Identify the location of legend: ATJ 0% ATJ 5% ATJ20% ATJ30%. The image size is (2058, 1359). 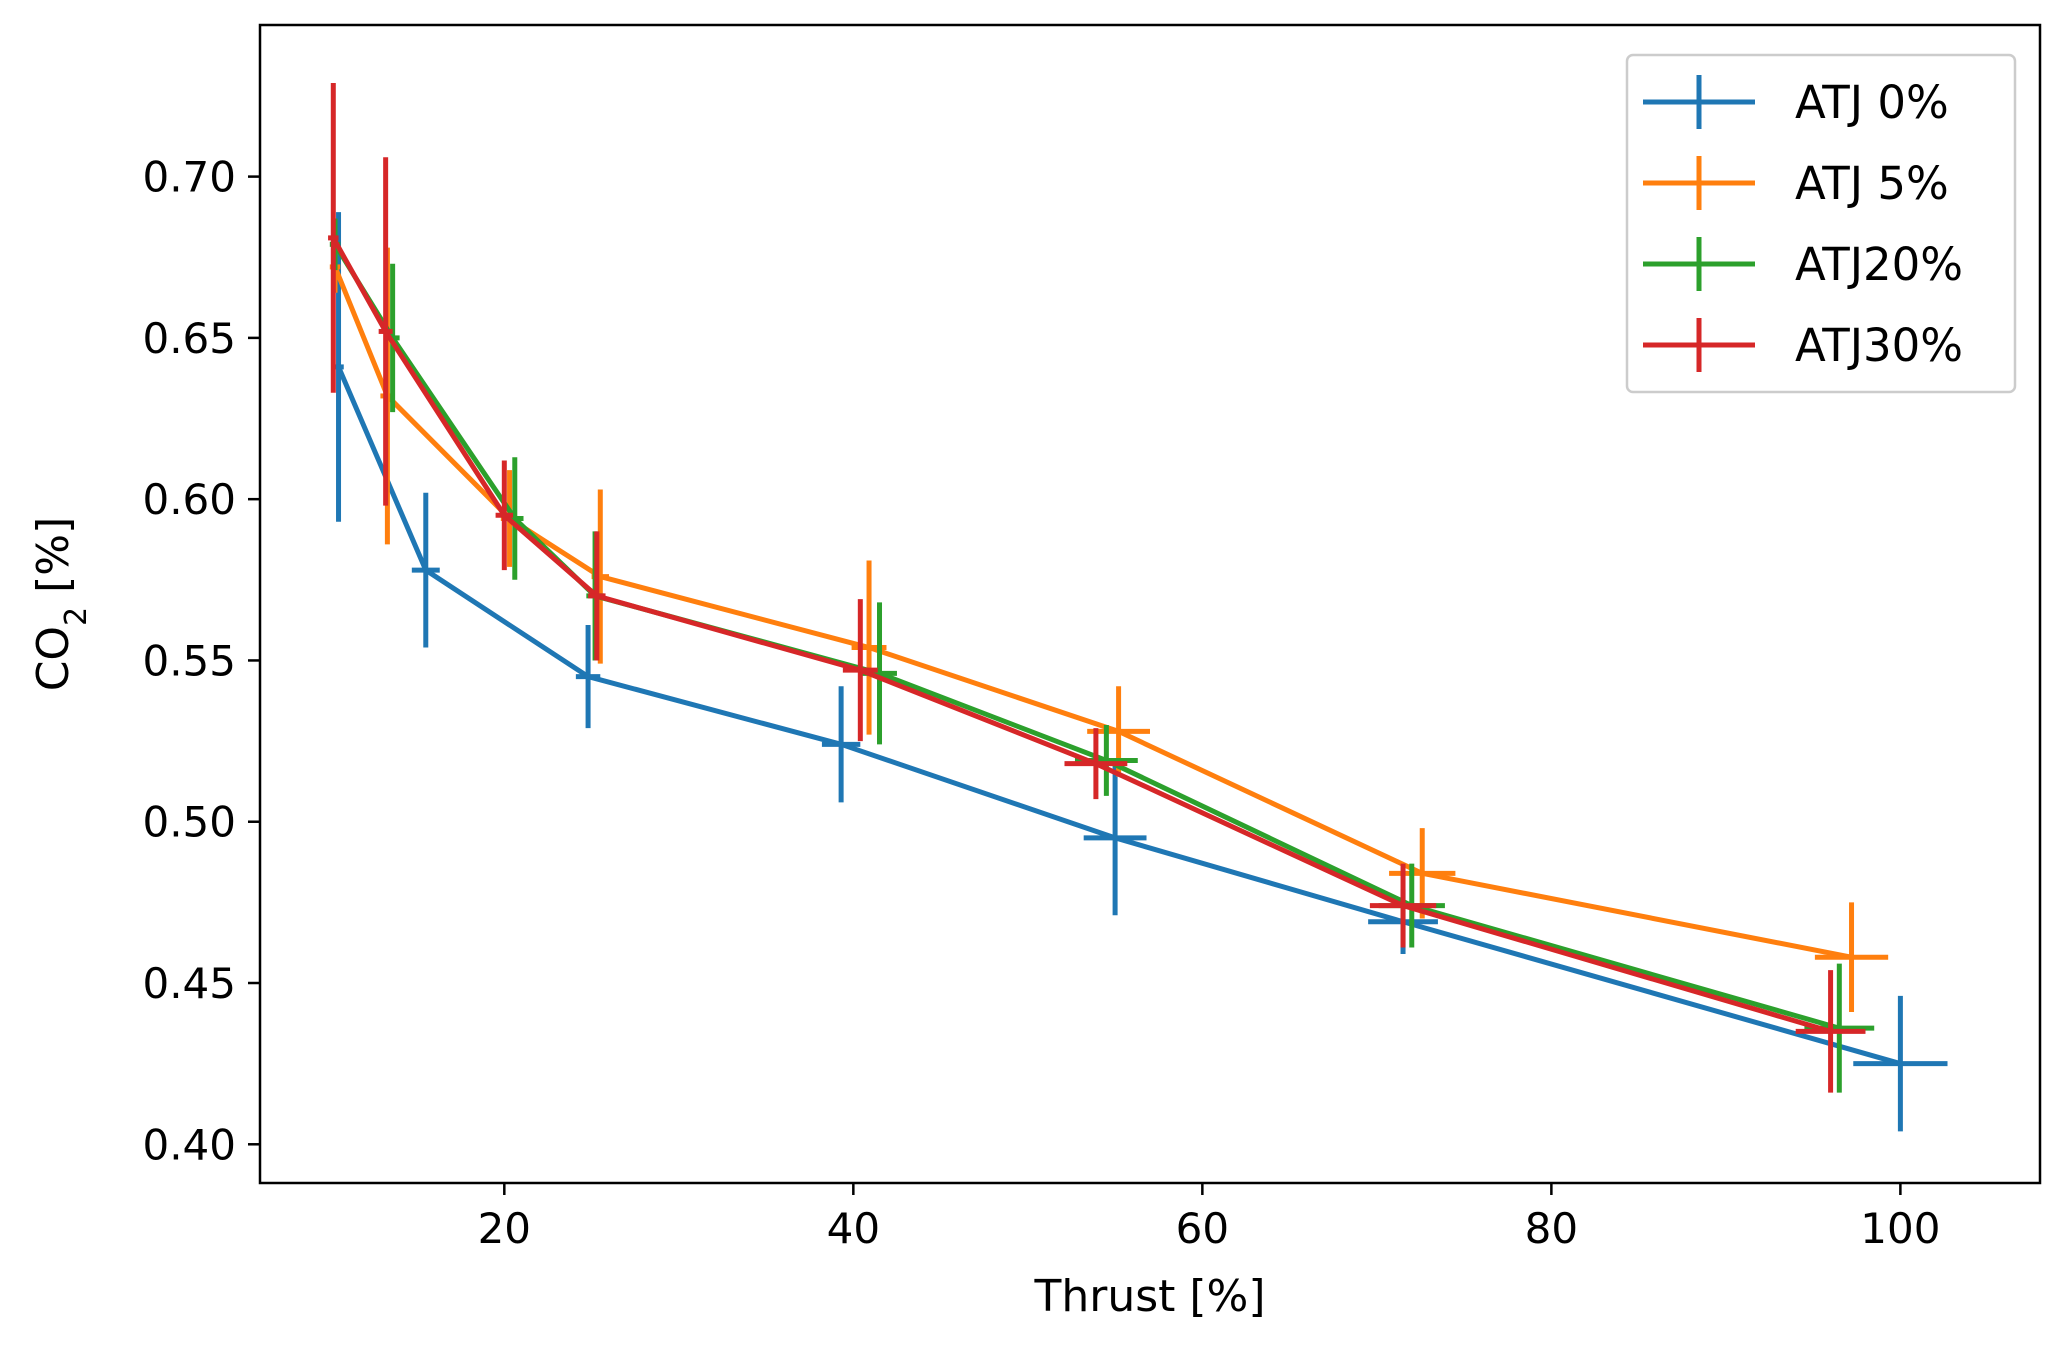
(1821, 223).